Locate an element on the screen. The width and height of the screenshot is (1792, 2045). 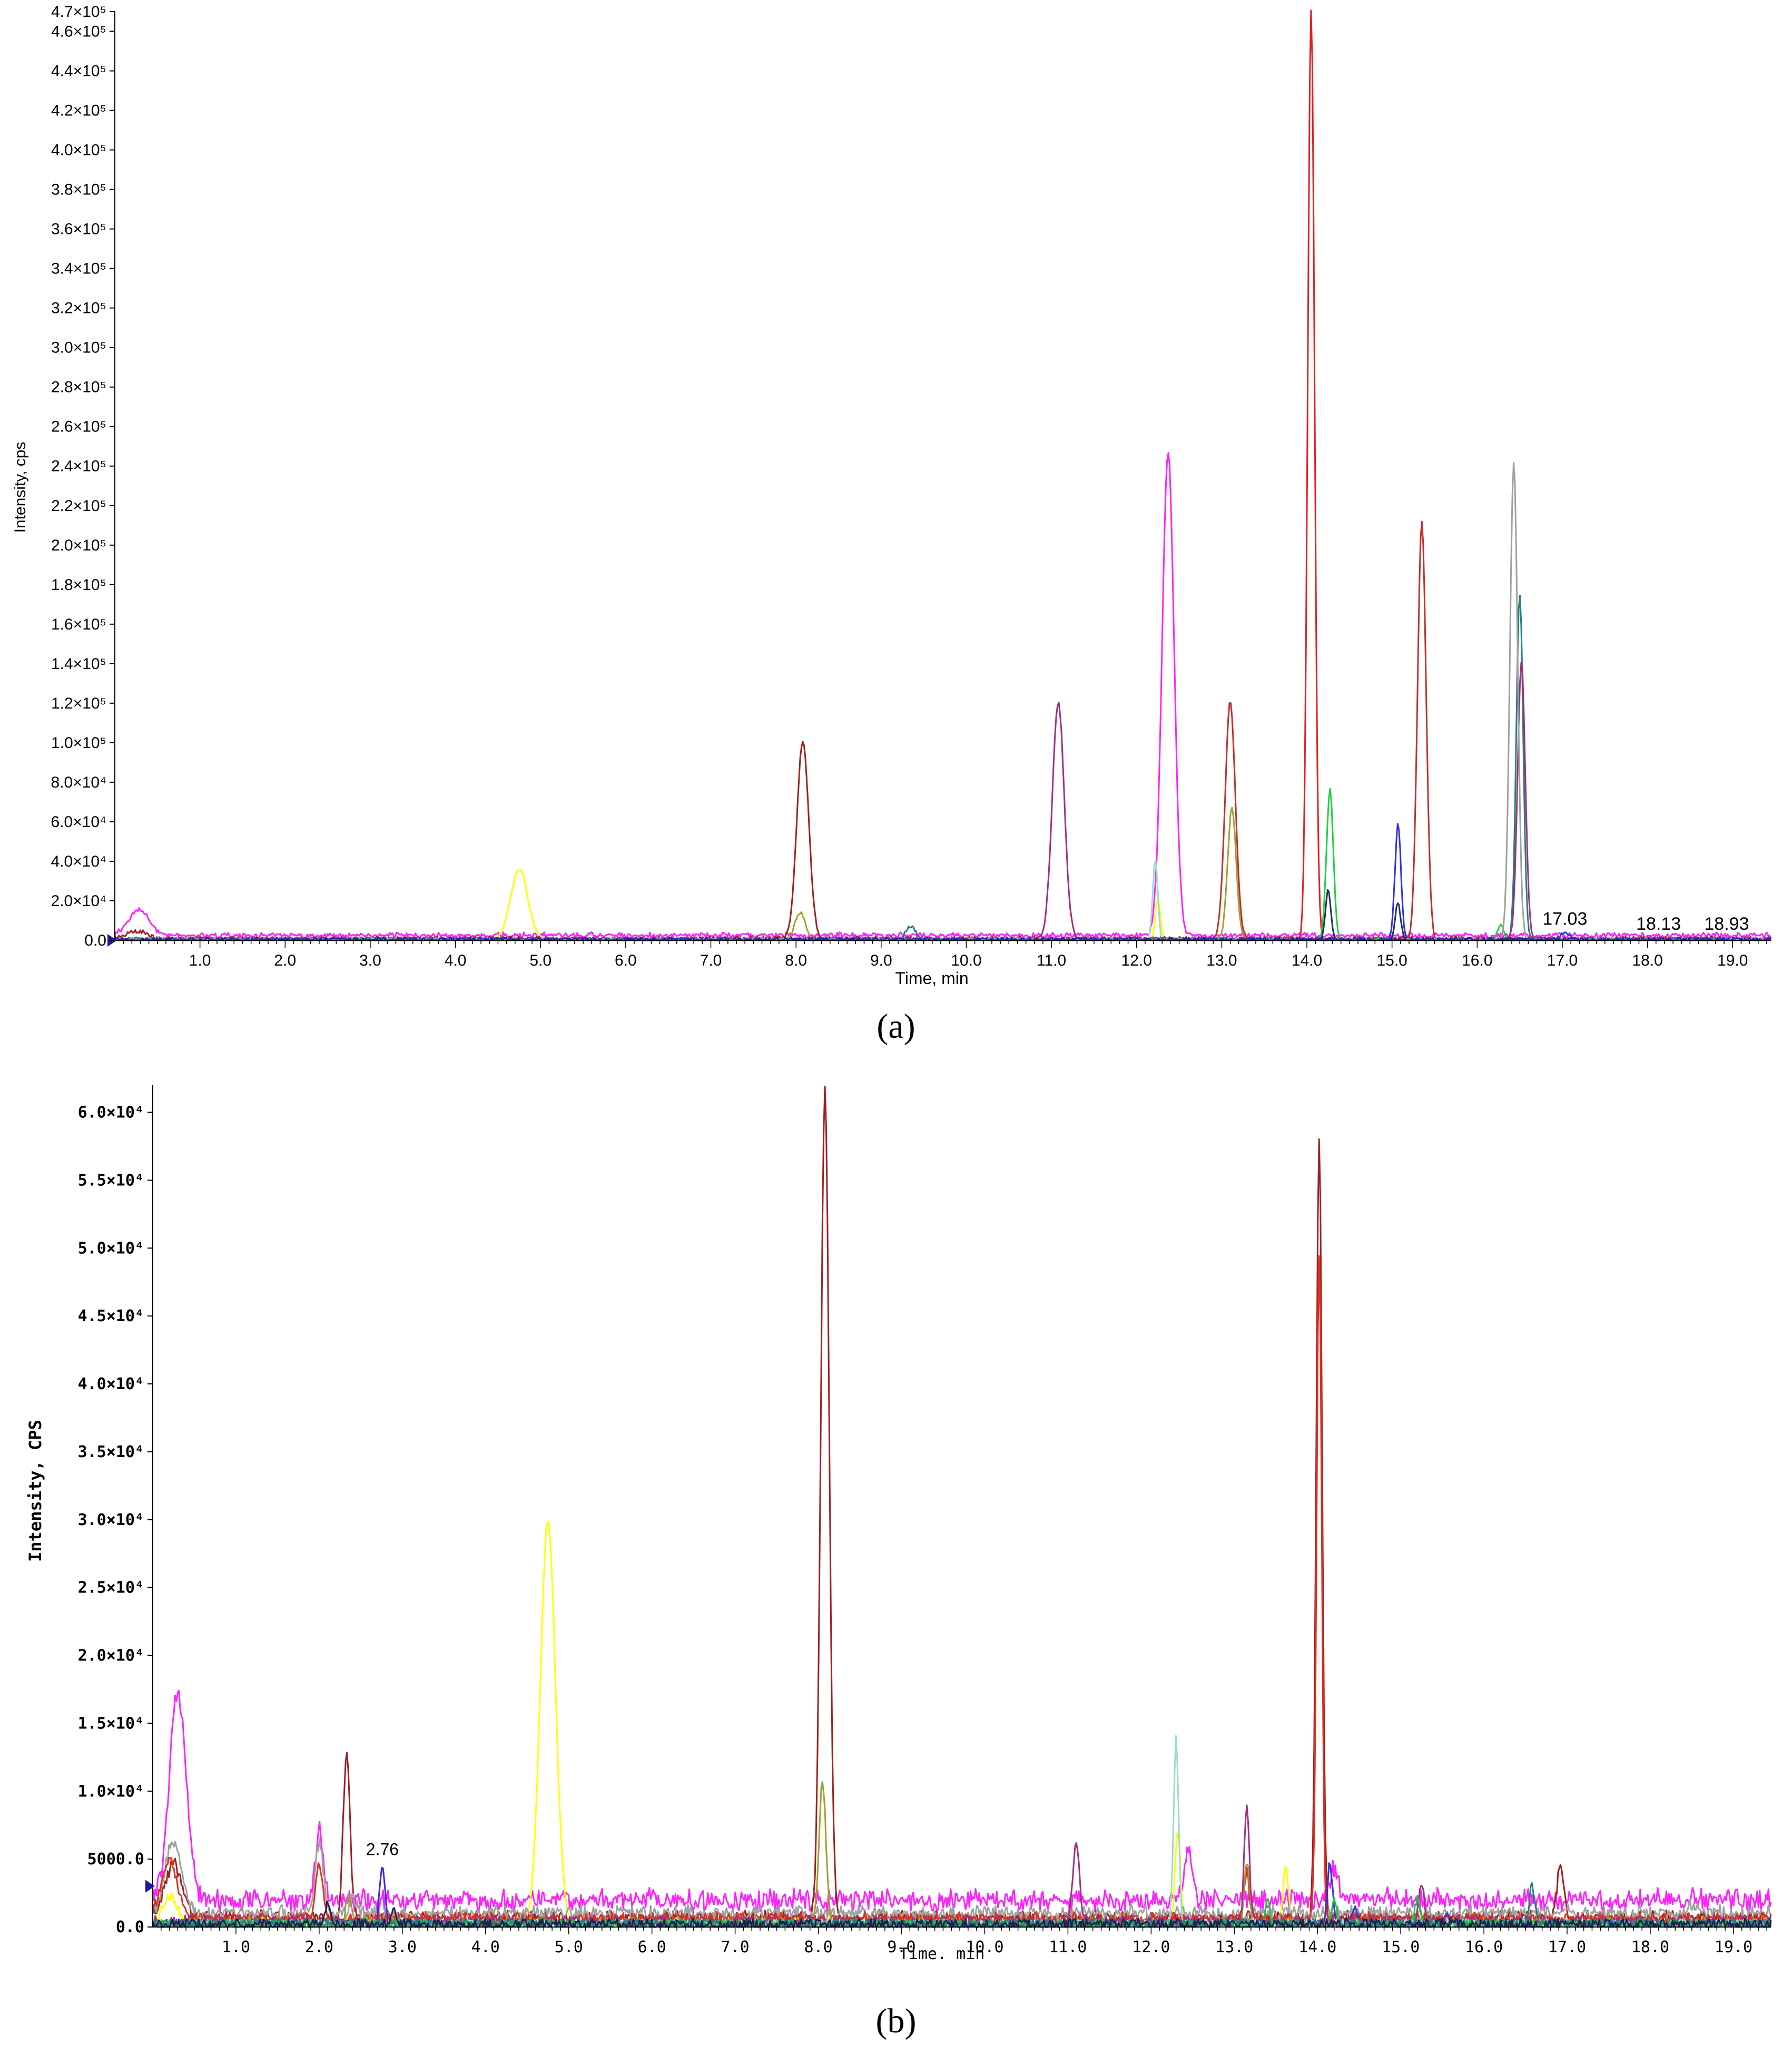
y-tick-label: 4.6×10⁵ is located at coordinates (78, 32).